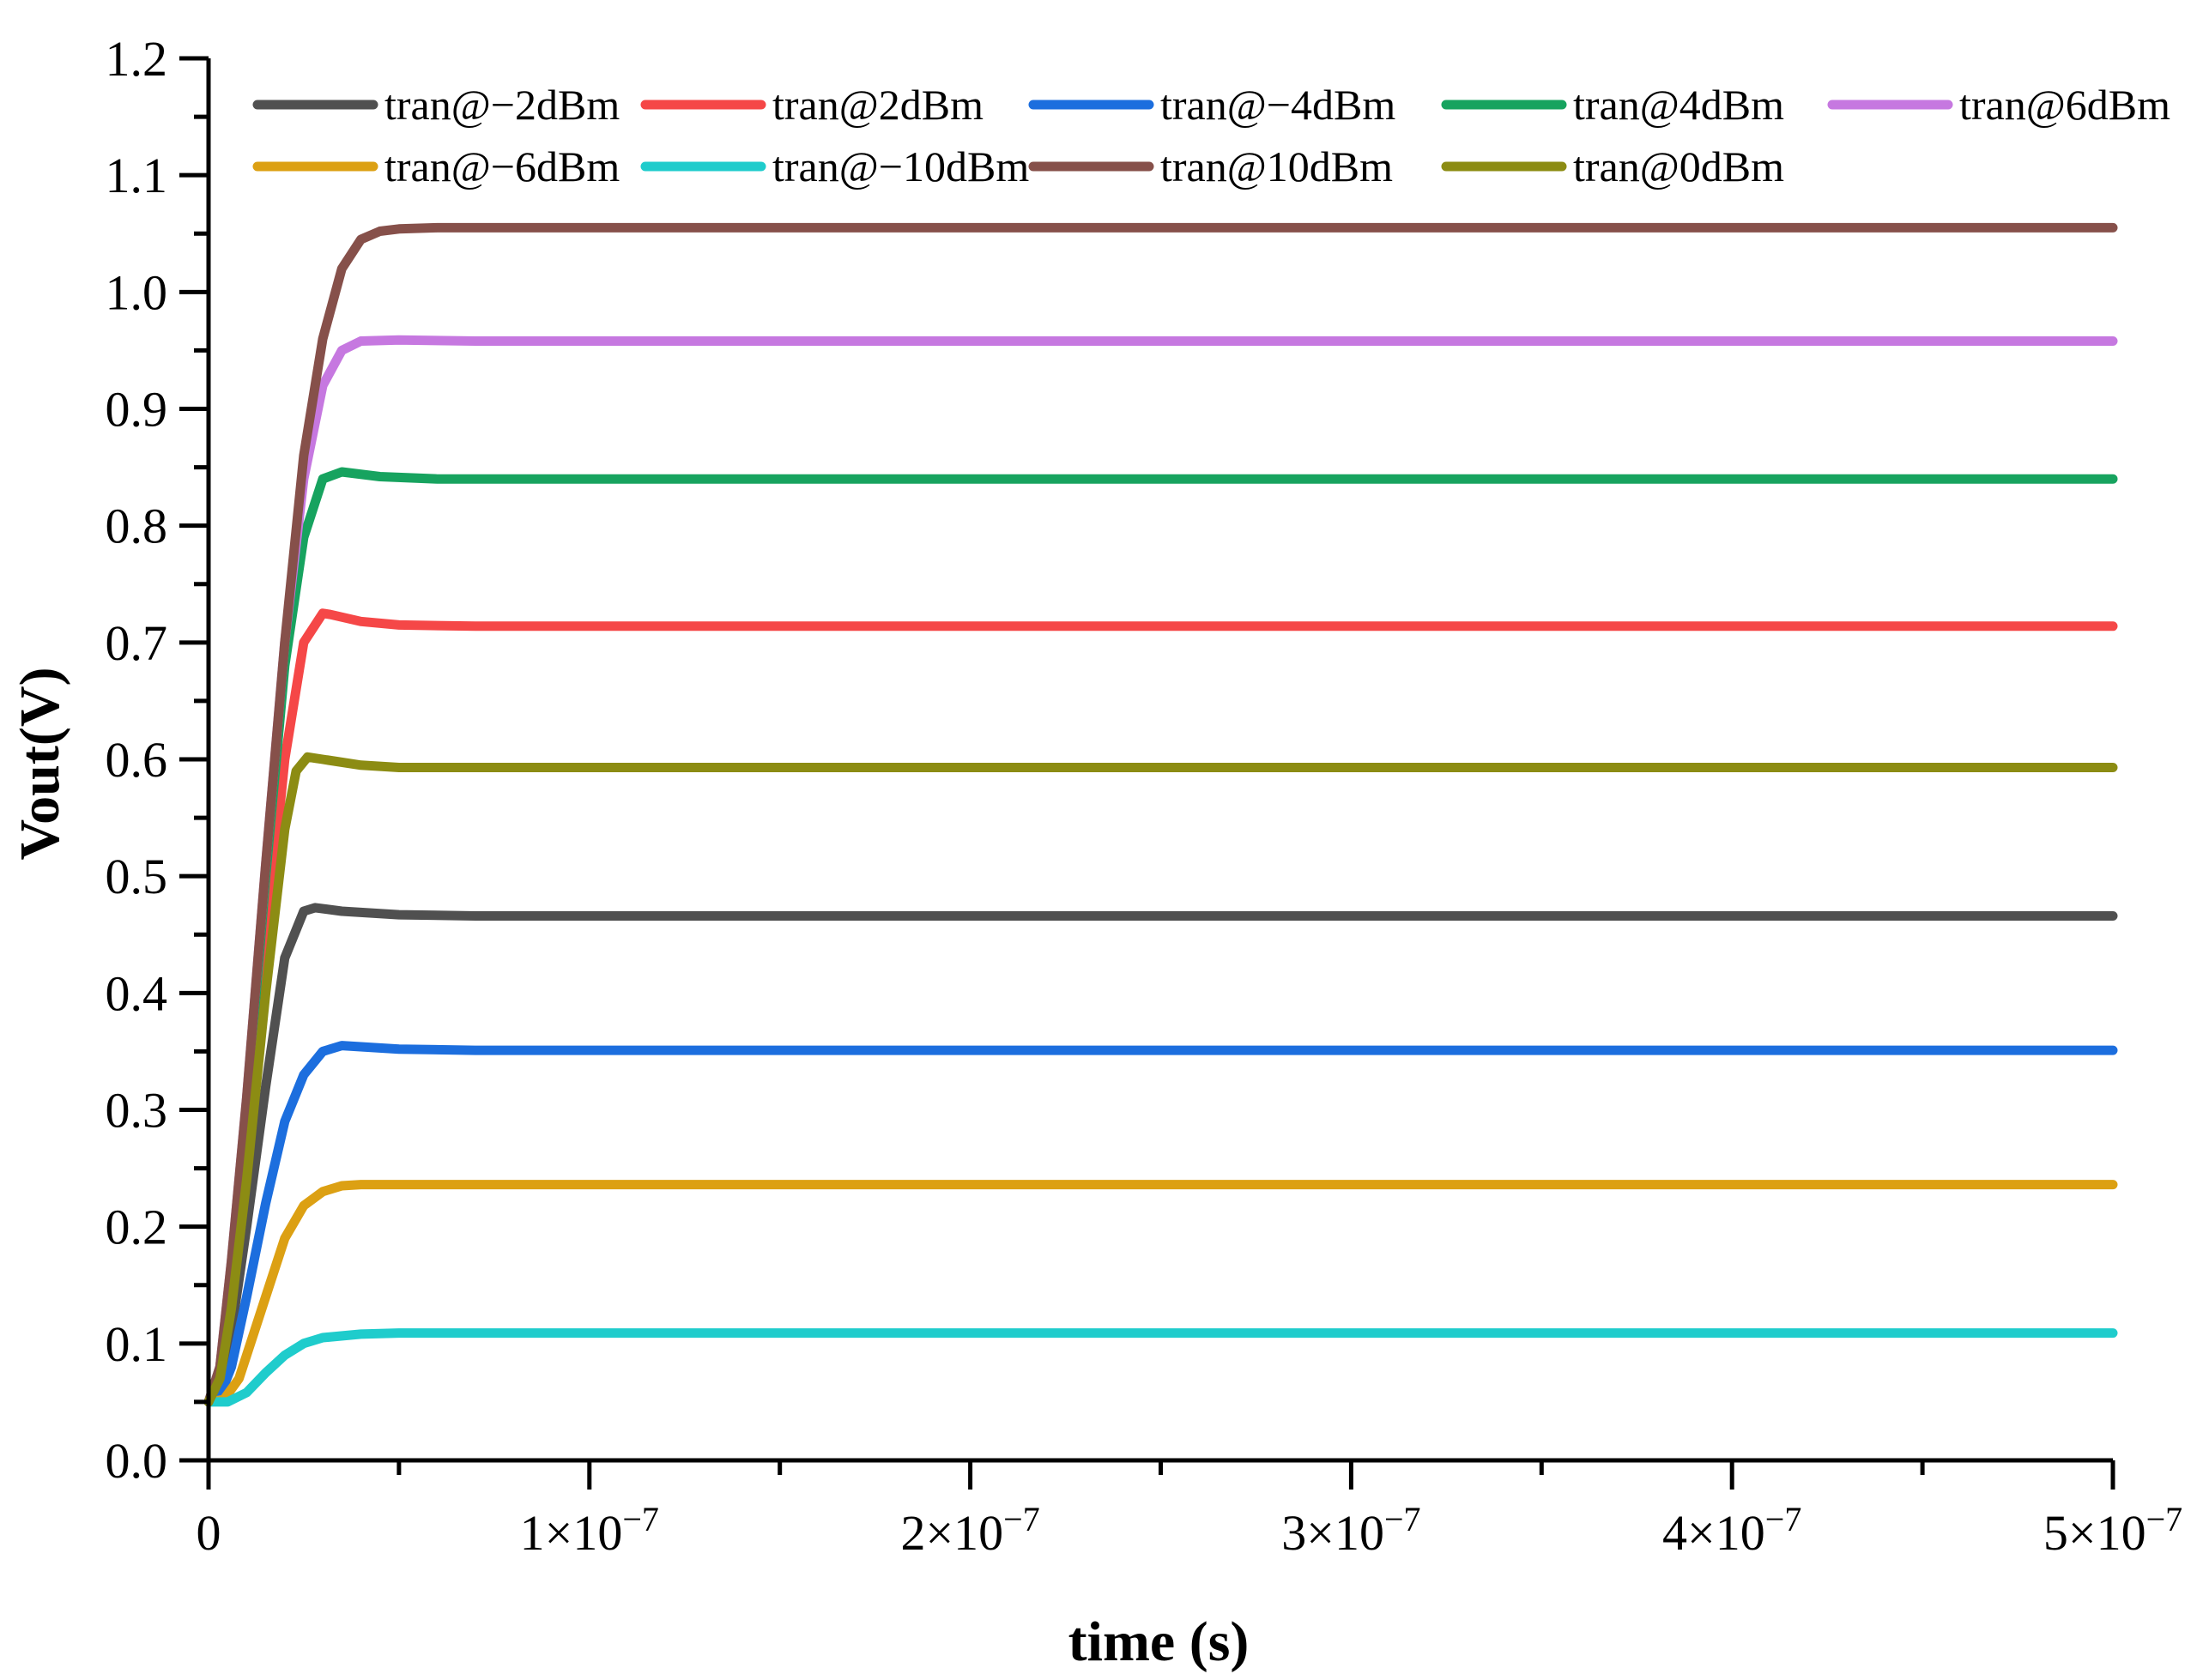 This screenshot has width=2203, height=1680. Describe the element at coordinates (209, 1533) in the screenshot. I see `x-tick-label: 0` at that location.